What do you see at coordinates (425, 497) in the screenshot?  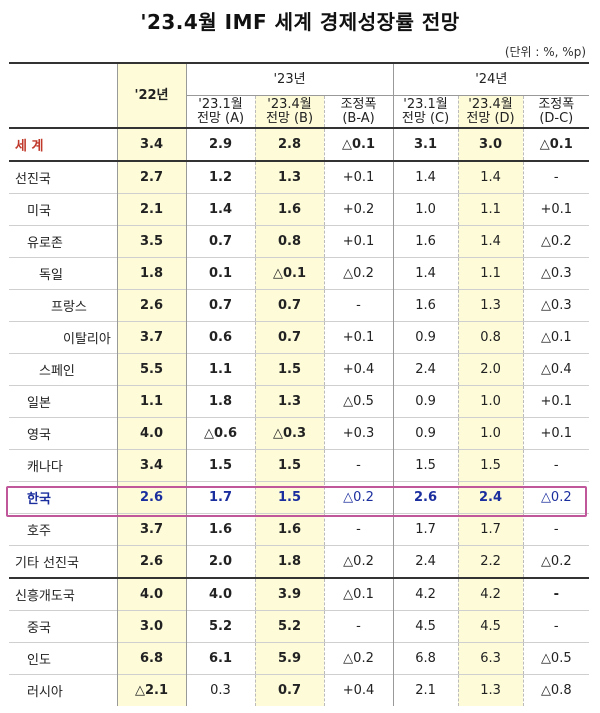 I see `cell-c: 2.6` at bounding box center [425, 497].